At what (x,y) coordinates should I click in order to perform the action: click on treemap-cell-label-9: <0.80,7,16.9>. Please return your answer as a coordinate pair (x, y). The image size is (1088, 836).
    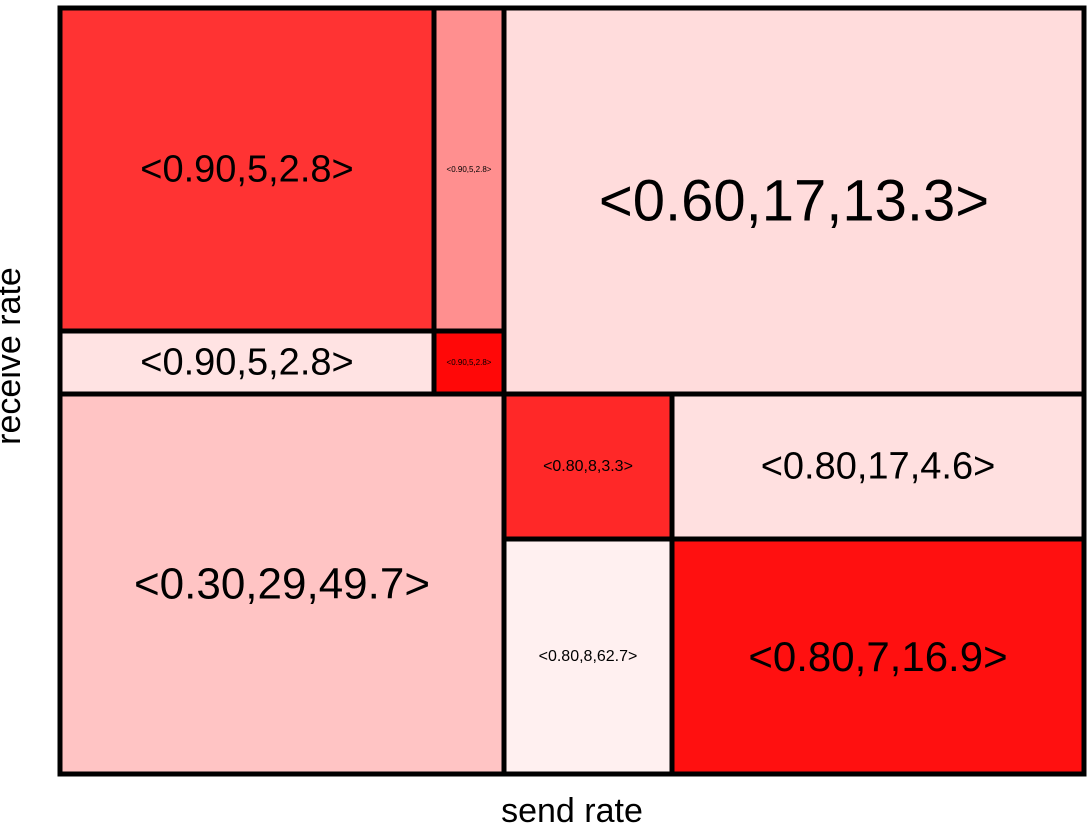
    Looking at the image, I should click on (877, 656).